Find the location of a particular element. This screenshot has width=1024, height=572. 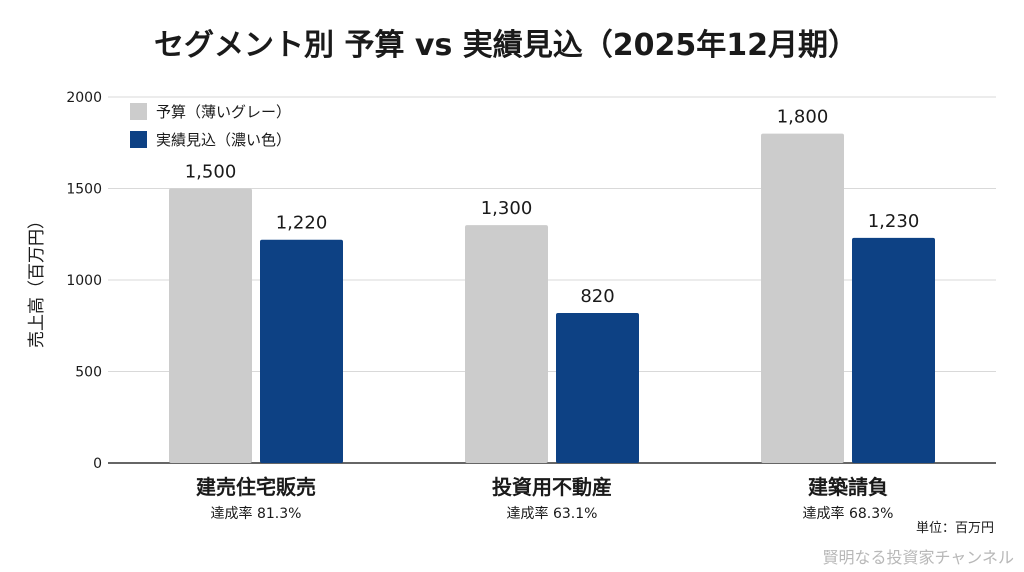

legend: 予算（薄いグレー） 実績見込（濃い色） is located at coordinates (210, 126).